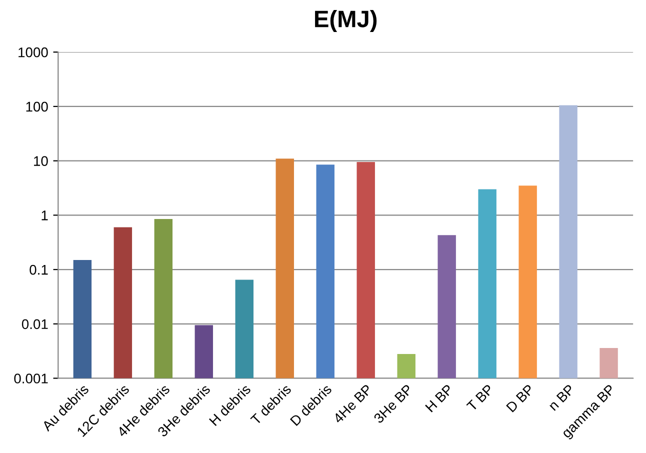 The height and width of the screenshot is (453, 646). What do you see at coordinates (346, 21) in the screenshot?
I see `chart-title: E(MJ)` at bounding box center [346, 21].